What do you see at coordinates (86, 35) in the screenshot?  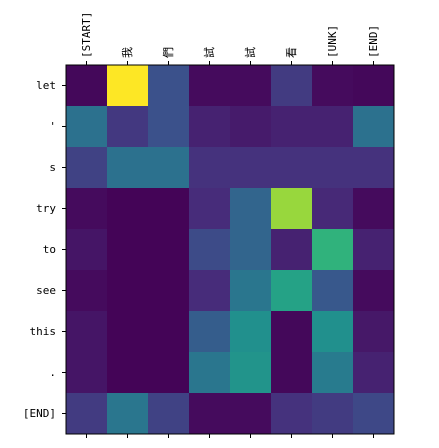 I see `x-tick-label: [START]` at bounding box center [86, 35].